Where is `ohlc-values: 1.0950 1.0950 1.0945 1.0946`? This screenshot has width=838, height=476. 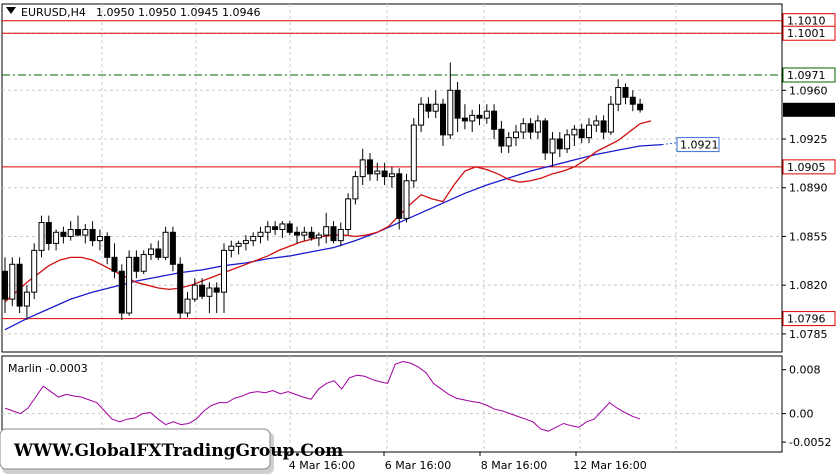 ohlc-values: 1.0950 1.0950 1.0945 1.0946 is located at coordinates (178, 12).